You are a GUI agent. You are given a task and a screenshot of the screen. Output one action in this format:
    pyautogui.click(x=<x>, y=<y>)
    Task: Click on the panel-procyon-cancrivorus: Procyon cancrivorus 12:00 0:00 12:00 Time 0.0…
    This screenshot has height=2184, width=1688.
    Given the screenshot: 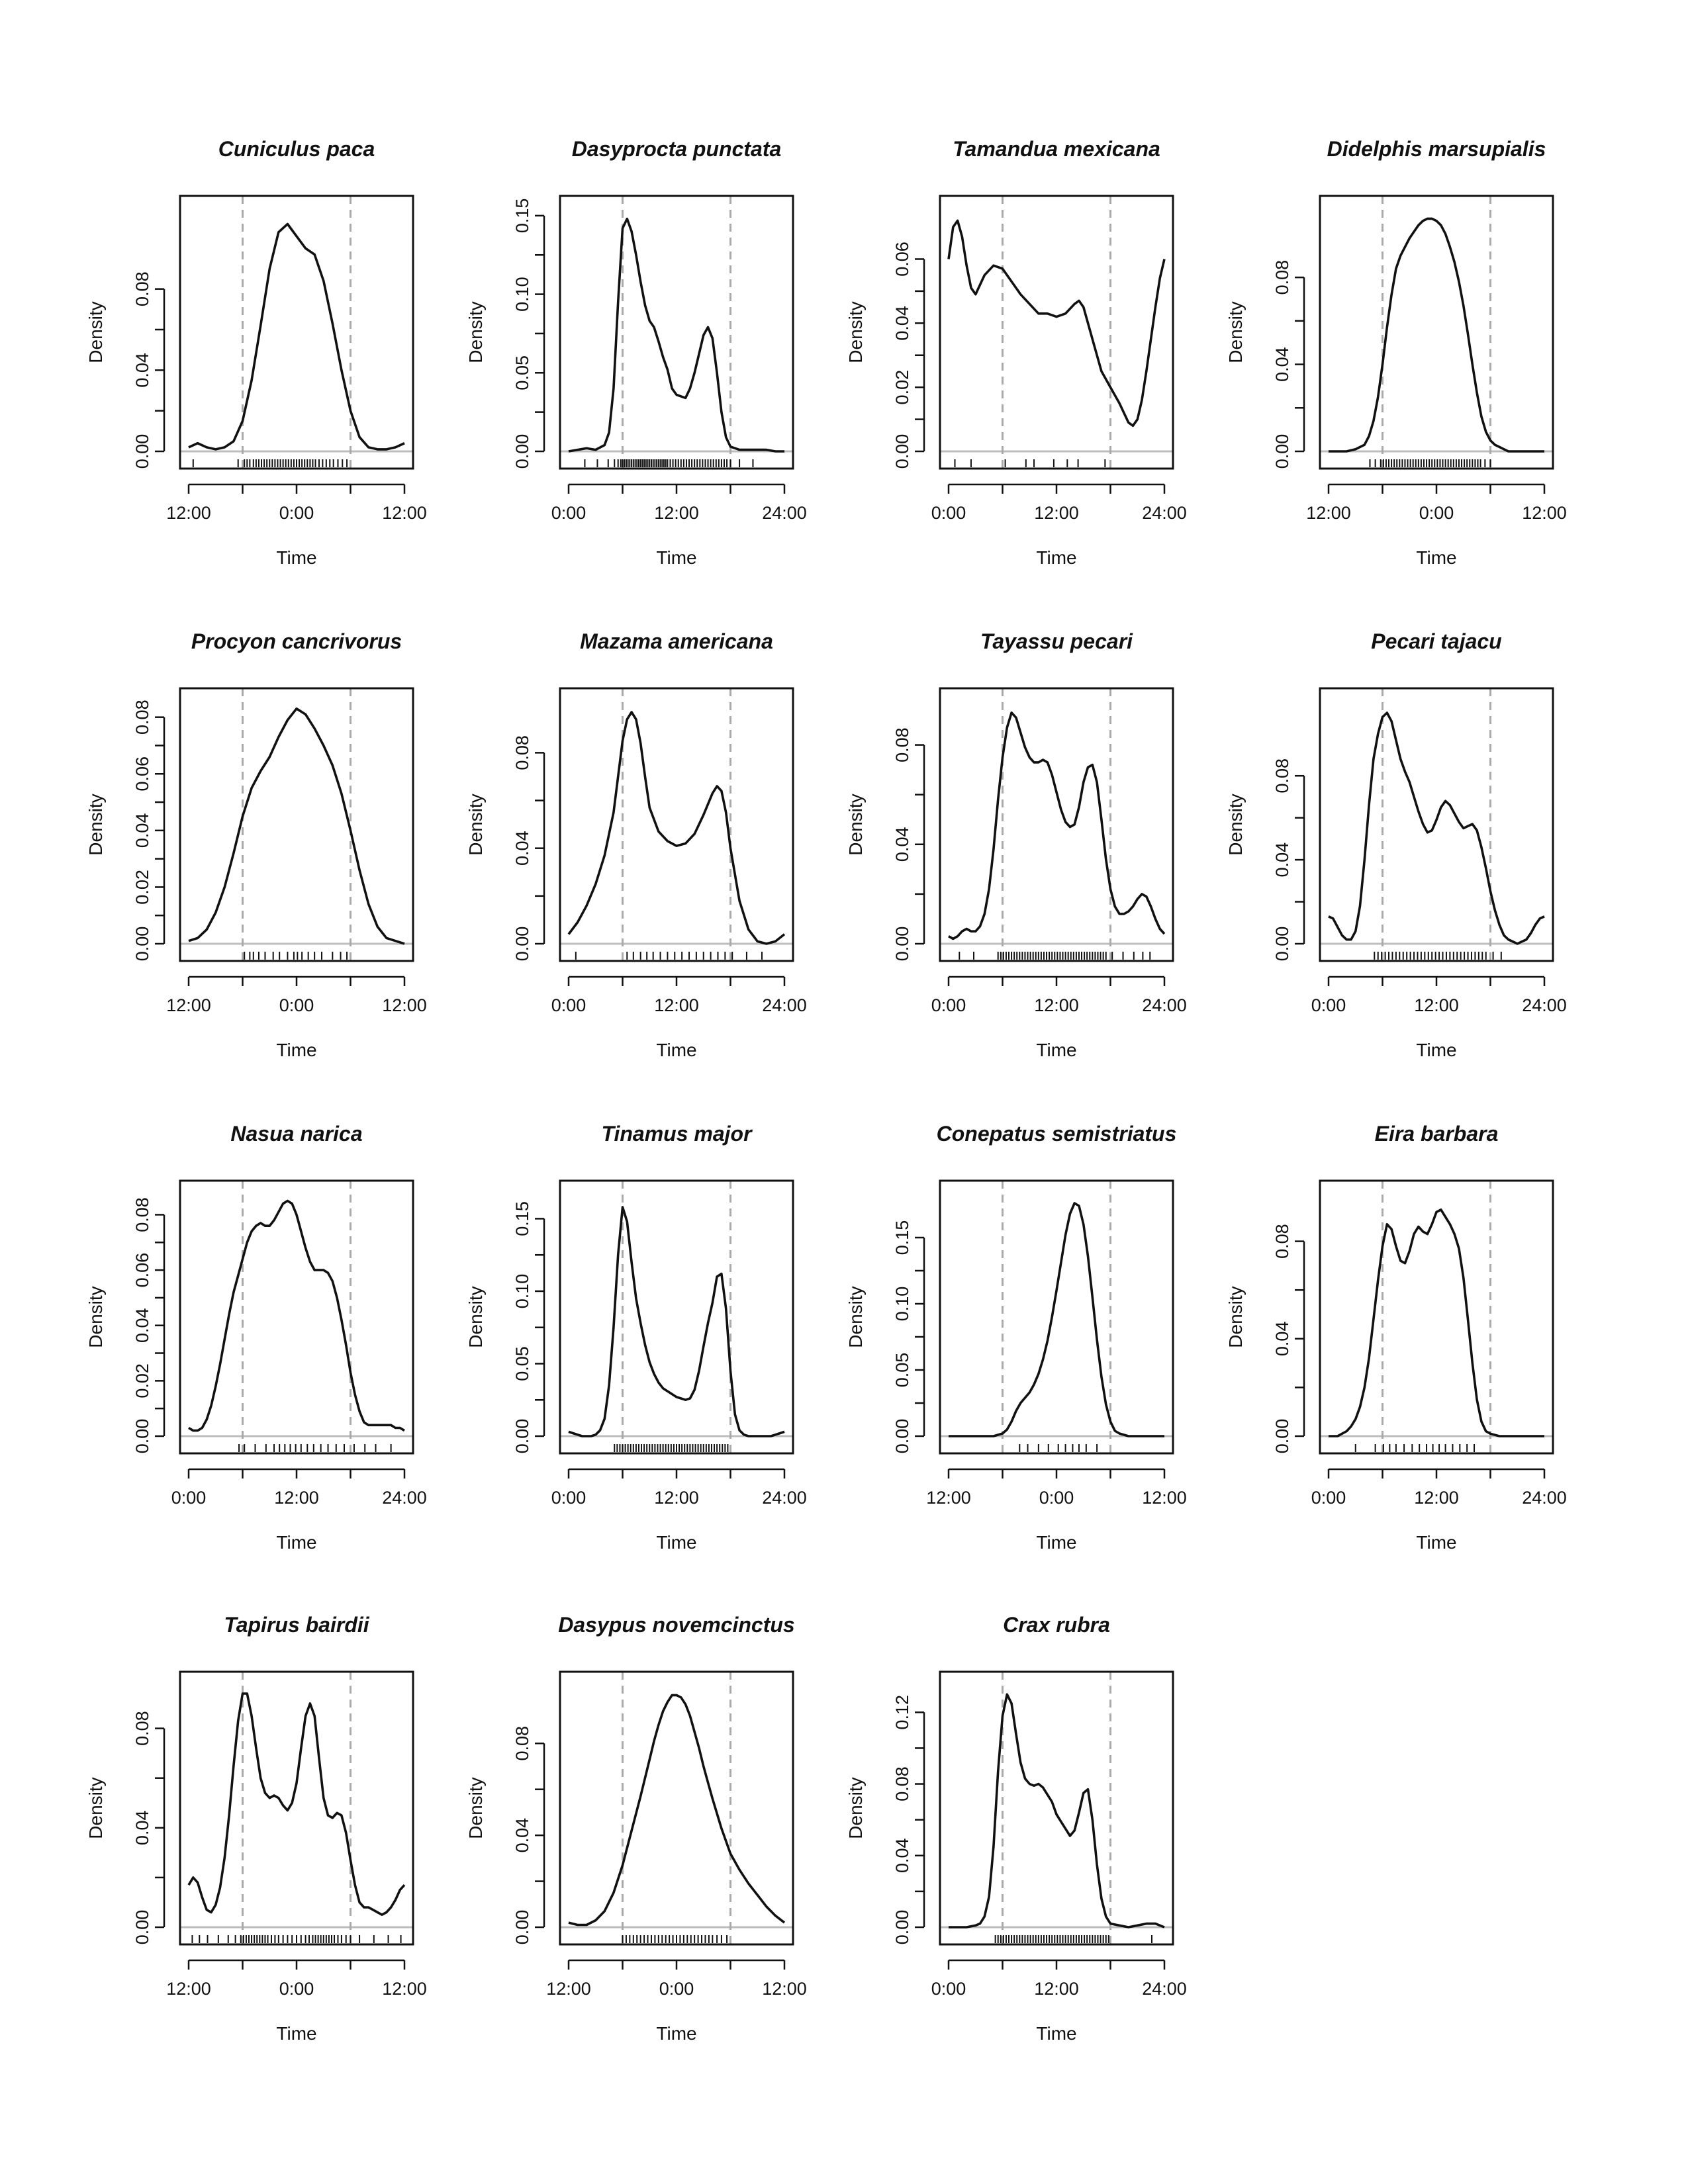 What is the action you would take?
    pyautogui.click(x=256, y=845)
    